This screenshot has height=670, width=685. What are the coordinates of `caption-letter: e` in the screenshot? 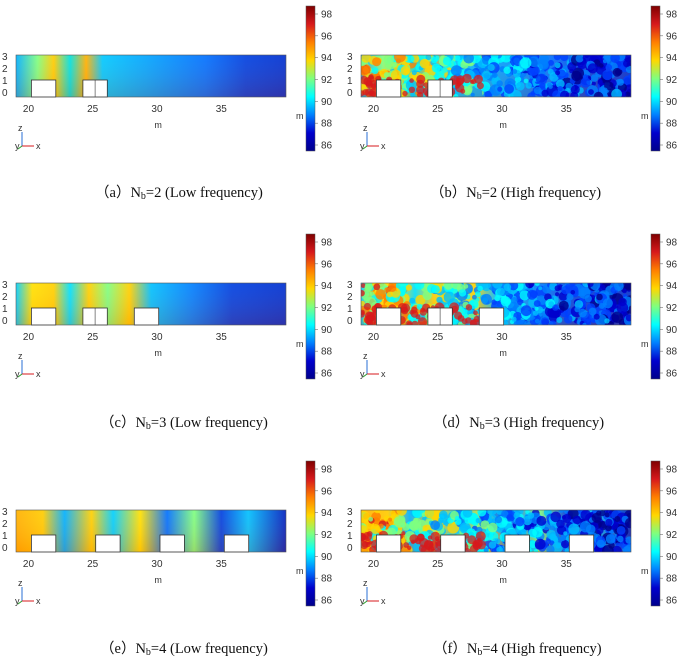 It's located at (117, 649).